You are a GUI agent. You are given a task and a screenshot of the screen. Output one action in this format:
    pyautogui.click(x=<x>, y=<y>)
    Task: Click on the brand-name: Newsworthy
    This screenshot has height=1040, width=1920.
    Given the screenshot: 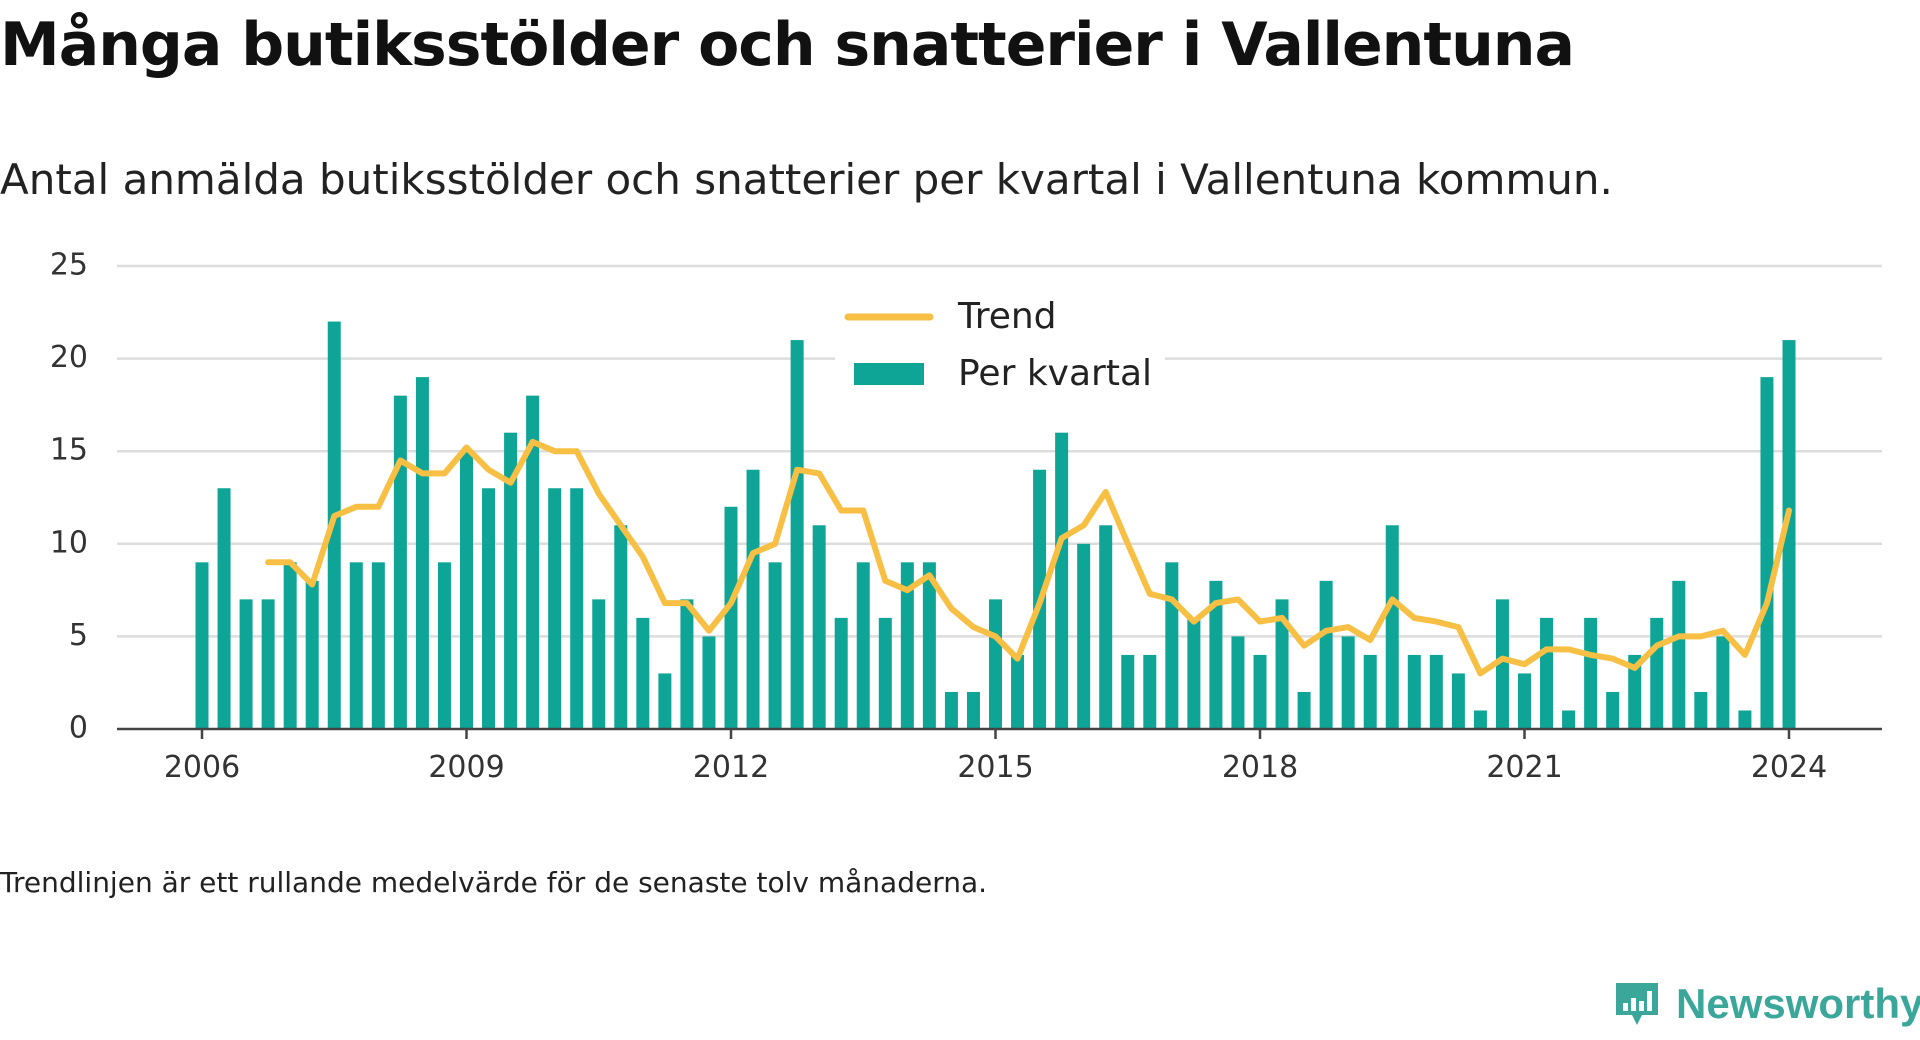 What is the action you would take?
    pyautogui.click(x=1798, y=1003)
    